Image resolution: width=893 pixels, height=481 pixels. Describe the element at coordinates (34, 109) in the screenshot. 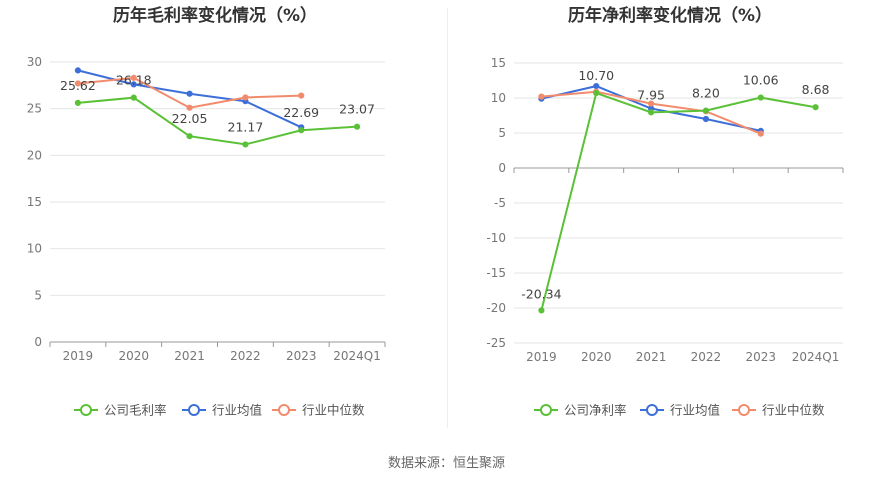

I see `y-tick-label: 25` at that location.